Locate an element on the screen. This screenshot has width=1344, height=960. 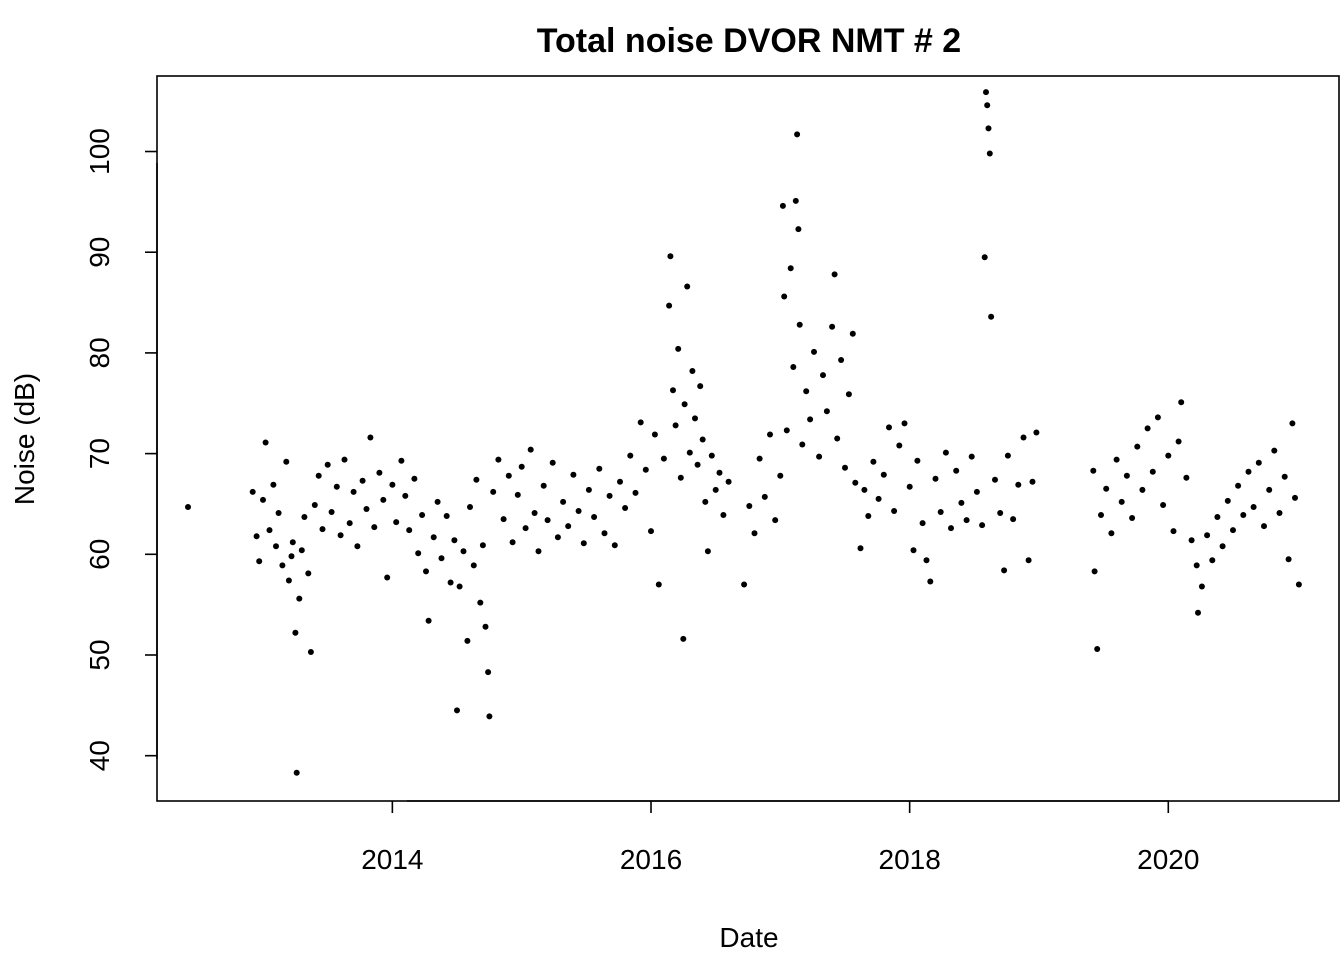
x-tick-label: 2018 is located at coordinates (910, 859).